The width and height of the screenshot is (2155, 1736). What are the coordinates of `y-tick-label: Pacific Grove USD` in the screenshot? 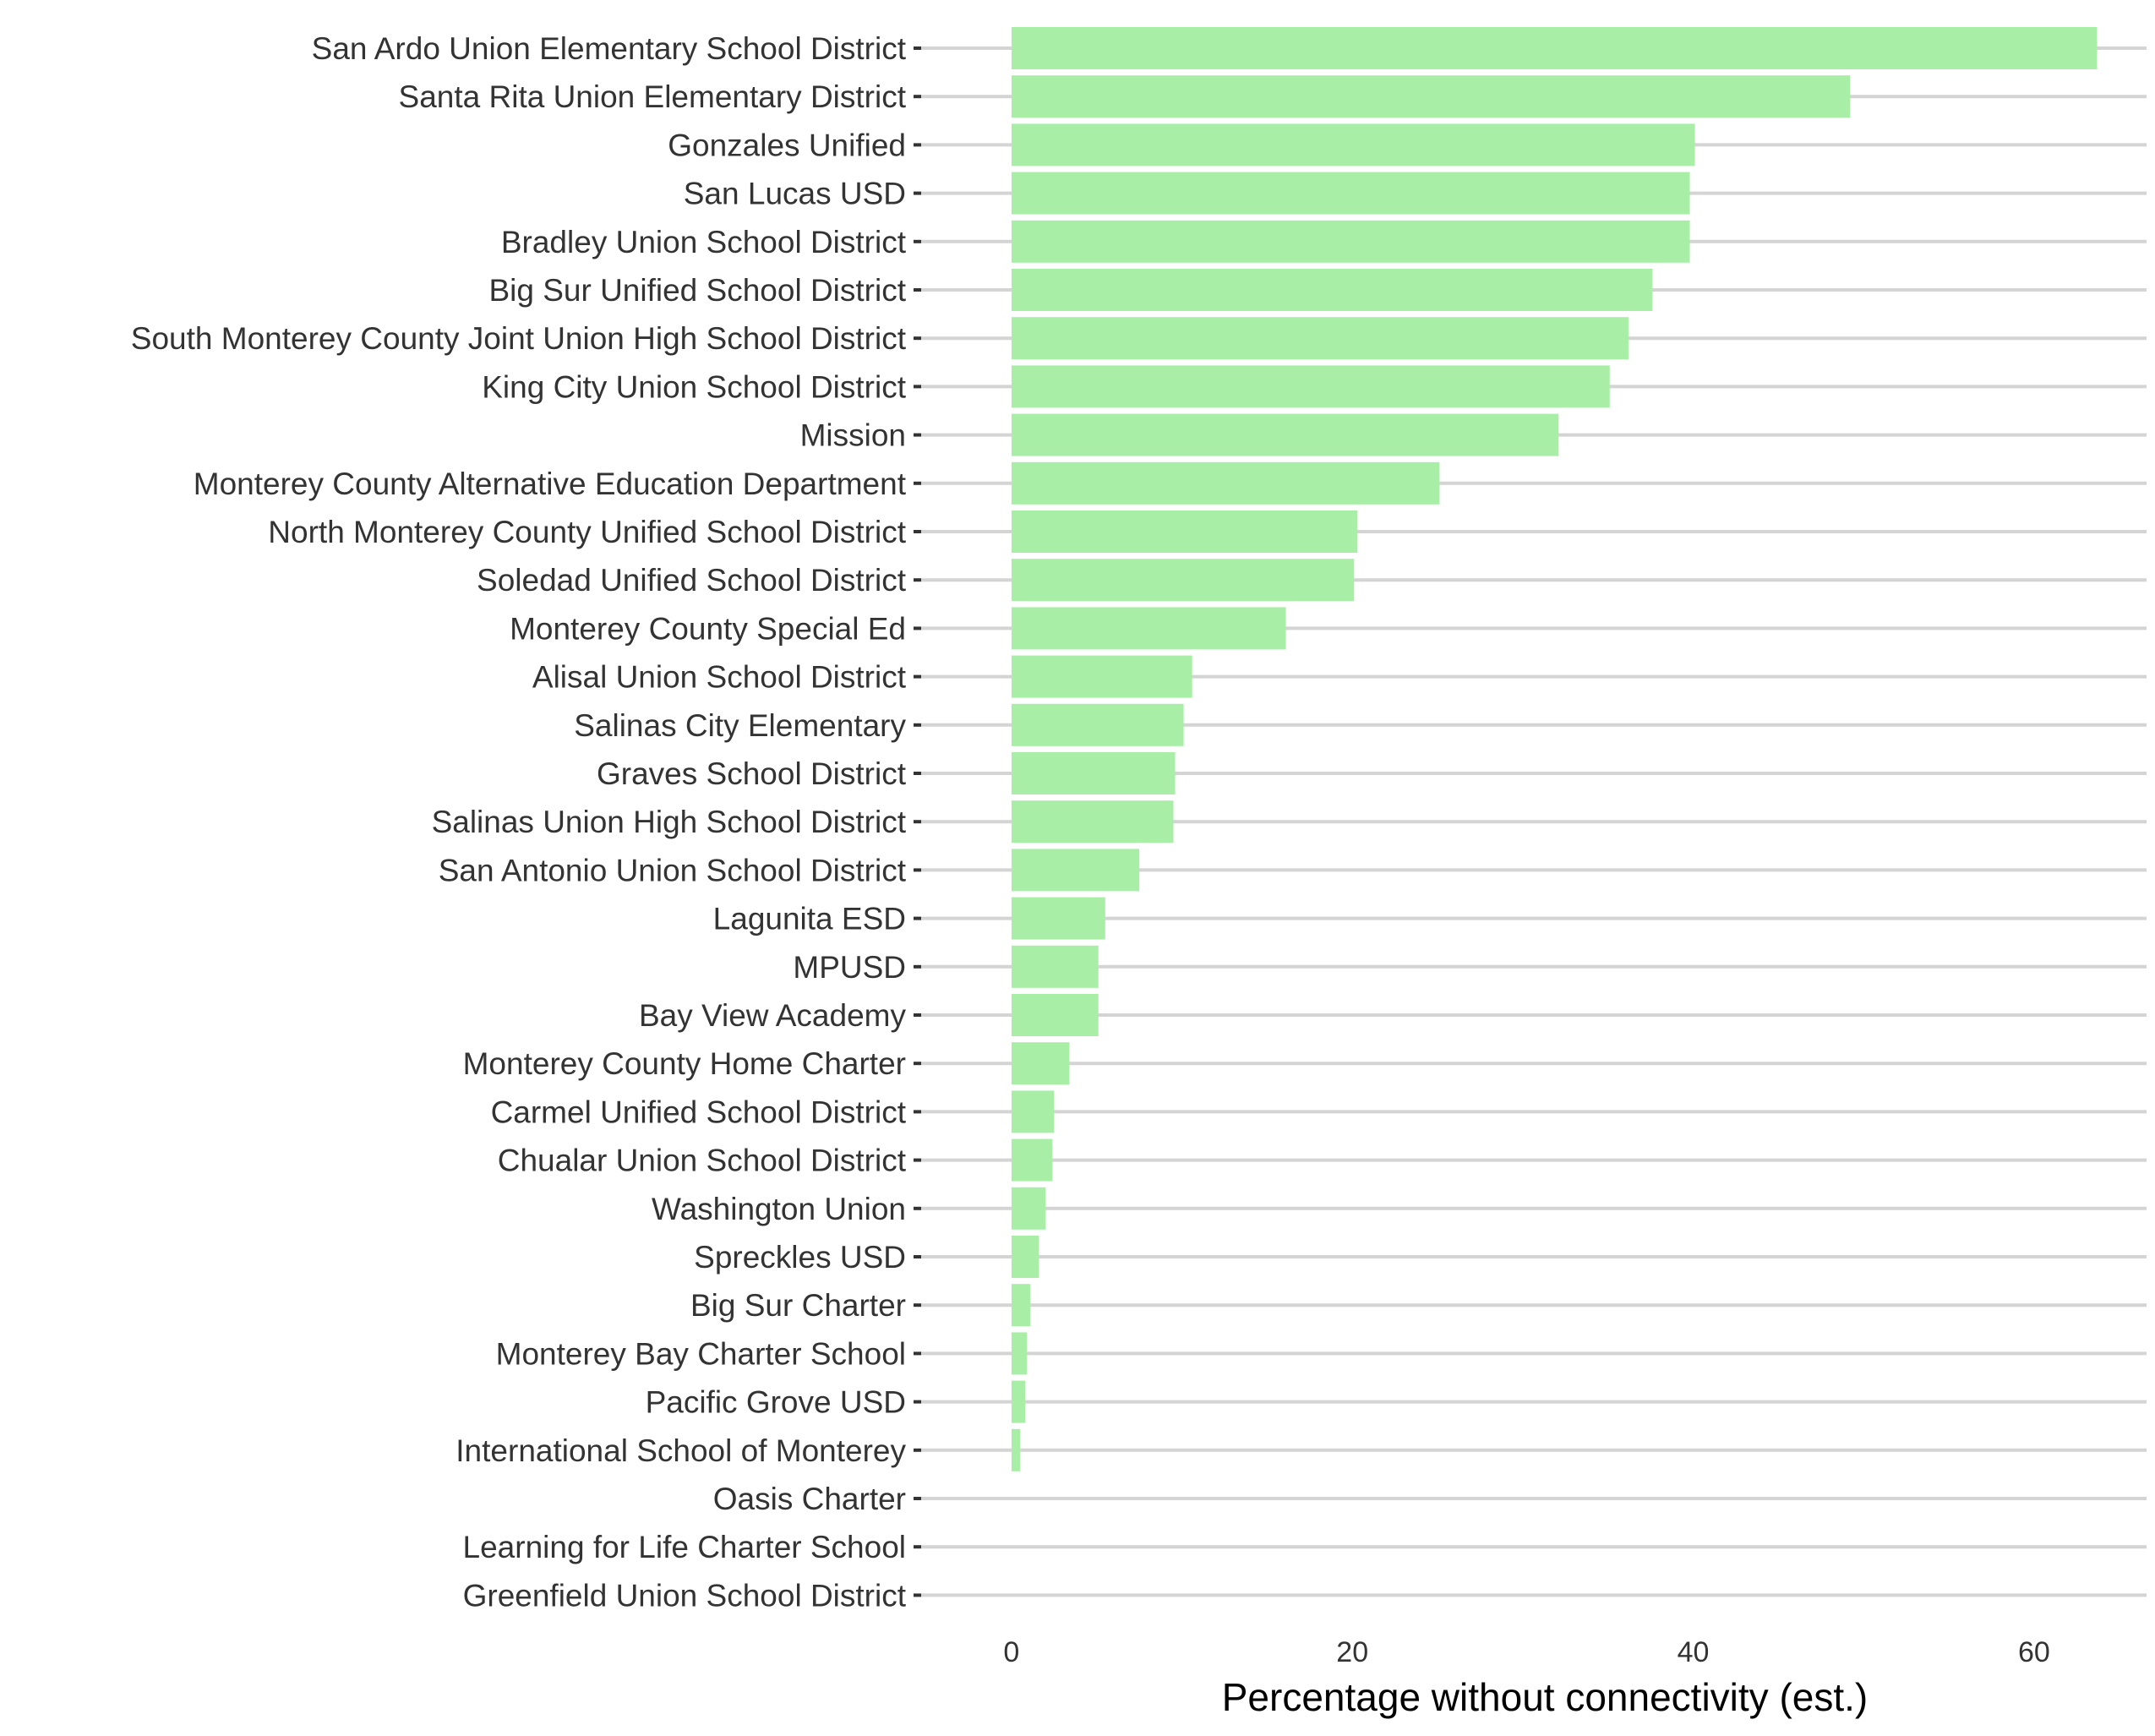 It's located at (776, 1402).